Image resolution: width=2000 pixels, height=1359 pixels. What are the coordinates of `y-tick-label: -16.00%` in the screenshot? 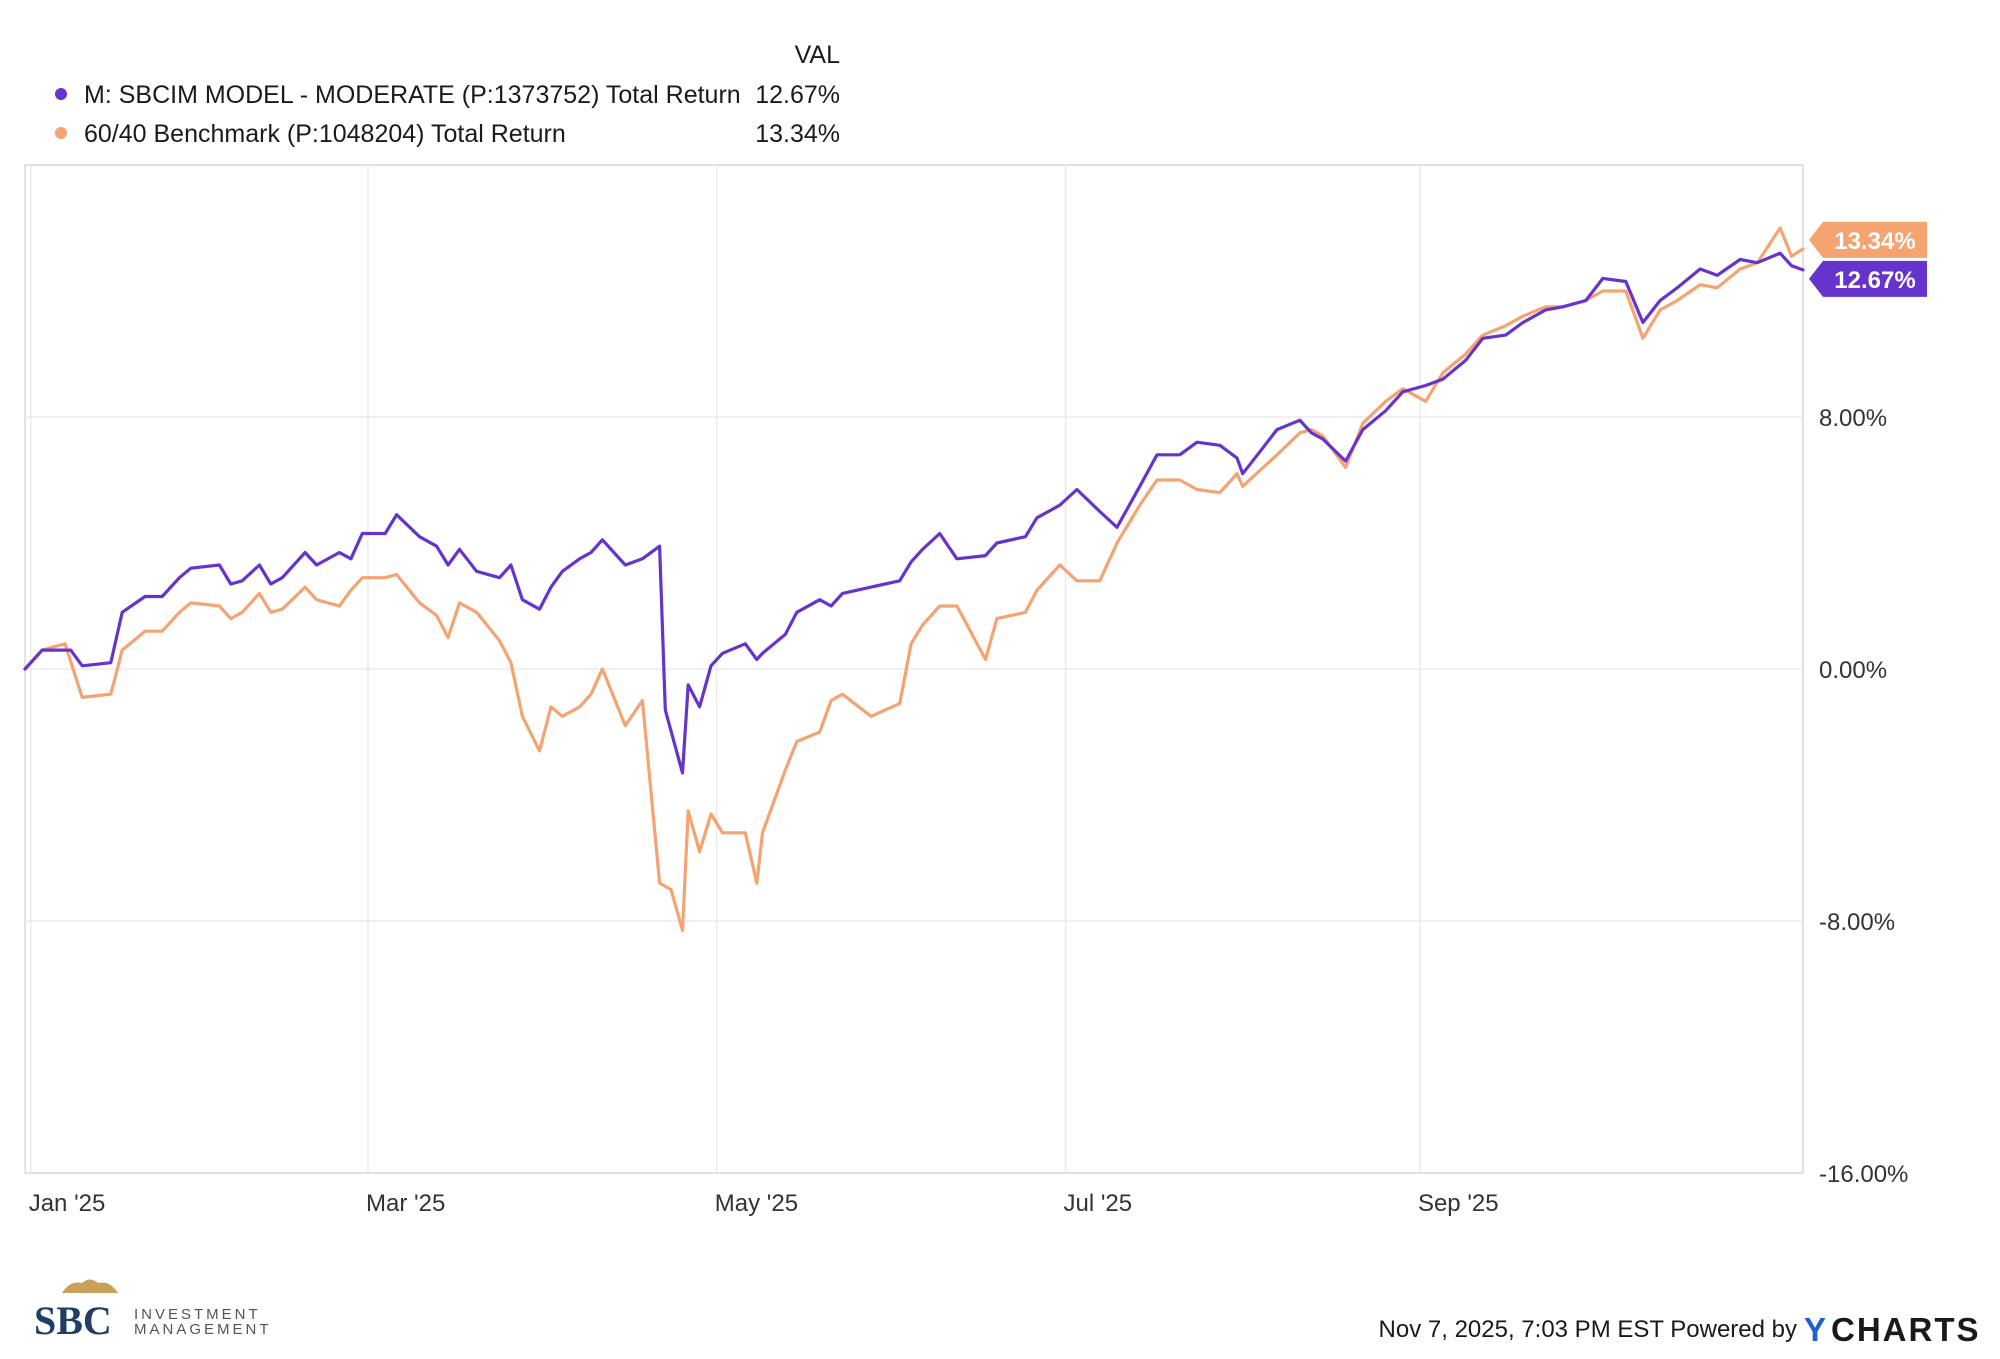 It's located at (1863, 1174).